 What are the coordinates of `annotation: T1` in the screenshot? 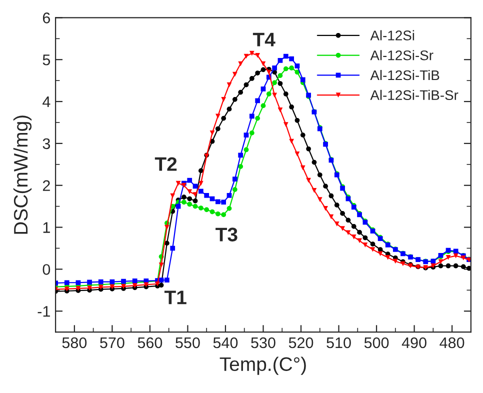 It's located at (175, 297).